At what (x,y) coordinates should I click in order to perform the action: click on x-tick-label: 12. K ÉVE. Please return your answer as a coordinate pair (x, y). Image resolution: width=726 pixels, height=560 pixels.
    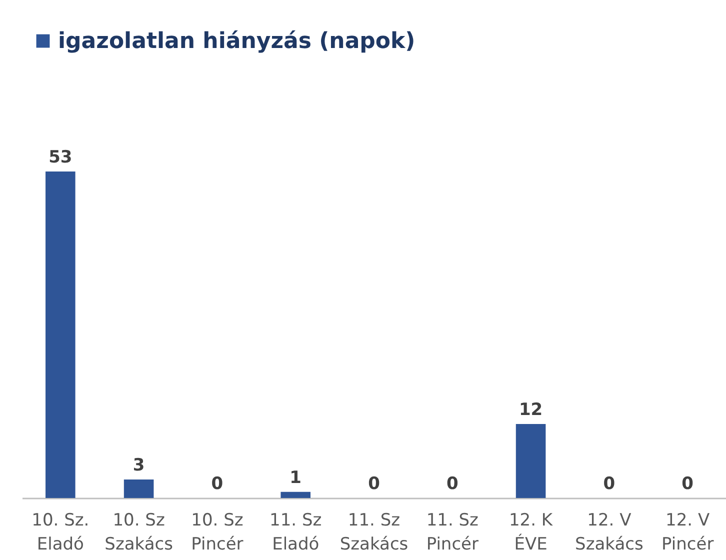
    Looking at the image, I should click on (531, 532).